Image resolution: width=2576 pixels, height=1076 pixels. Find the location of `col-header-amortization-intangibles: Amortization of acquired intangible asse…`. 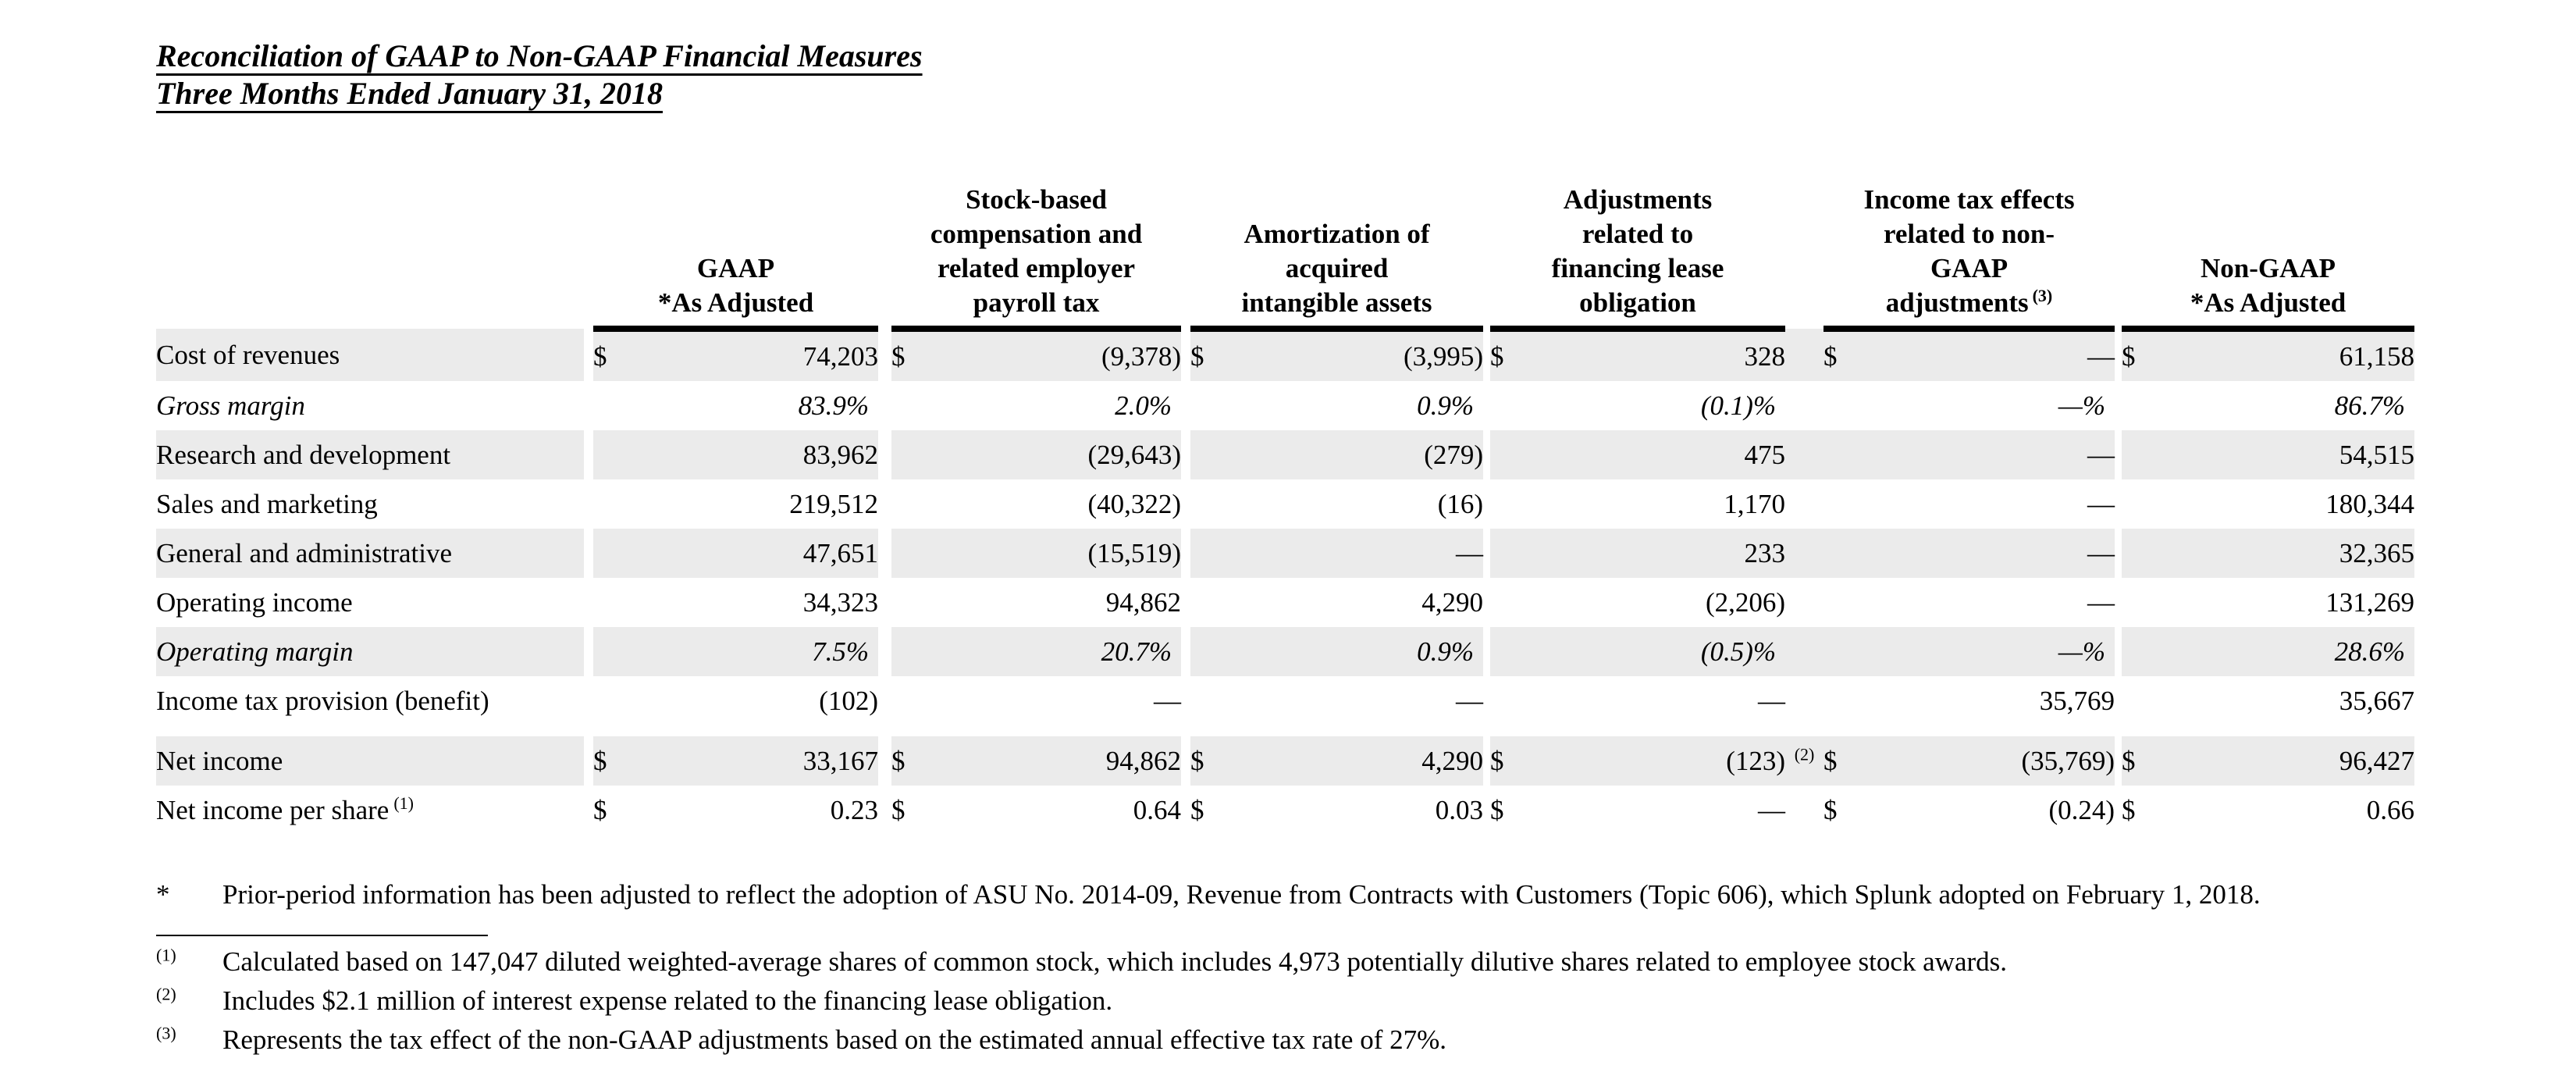

col-header-amortization-intangibles: Amortization of acquired intangible asse… is located at coordinates (1337, 257).